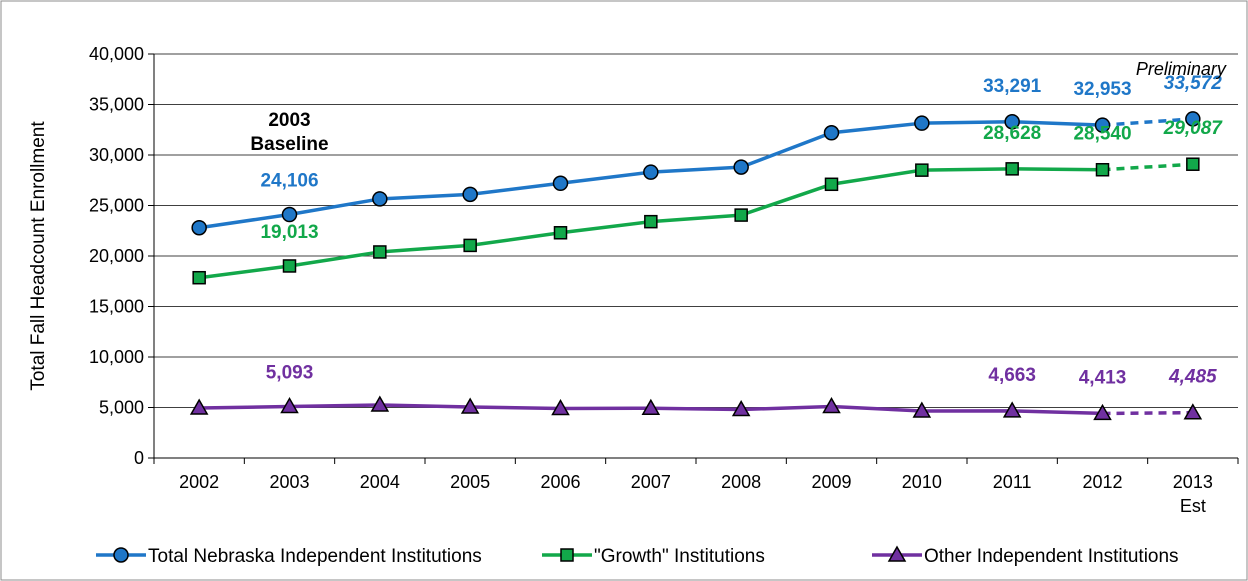 This screenshot has height=581, width=1248. Describe the element at coordinates (1192, 377) in the screenshot. I see `data-label: 4,485` at that location.